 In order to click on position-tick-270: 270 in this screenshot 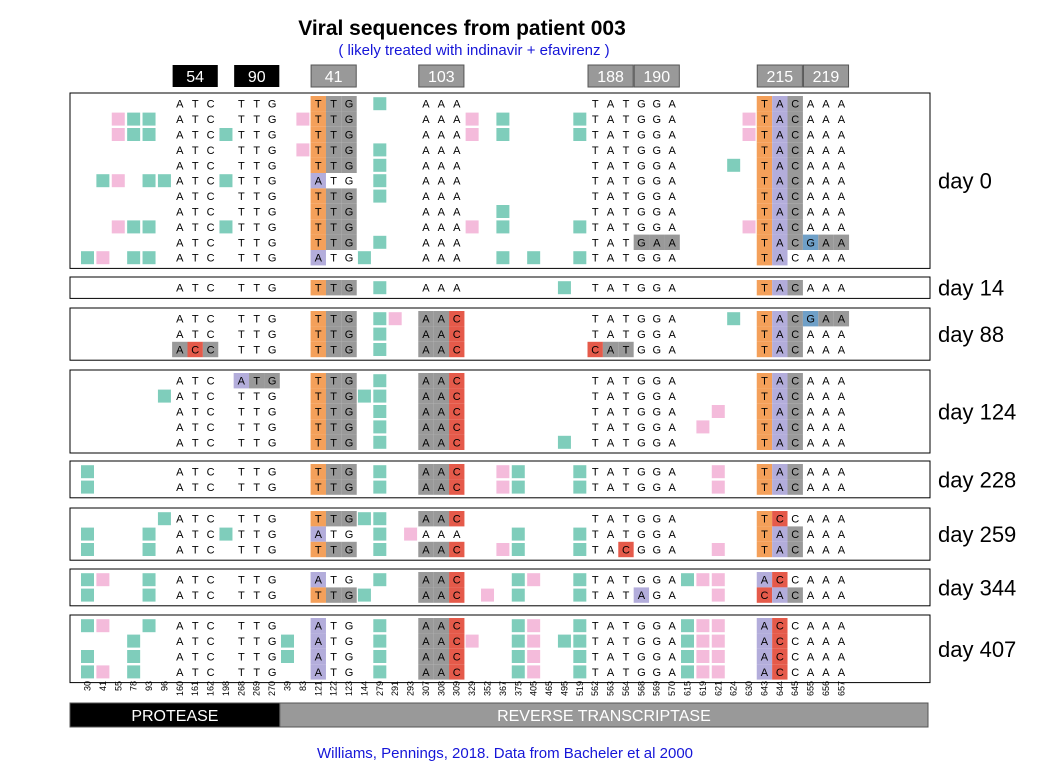, I will do `click(272, 688)`.